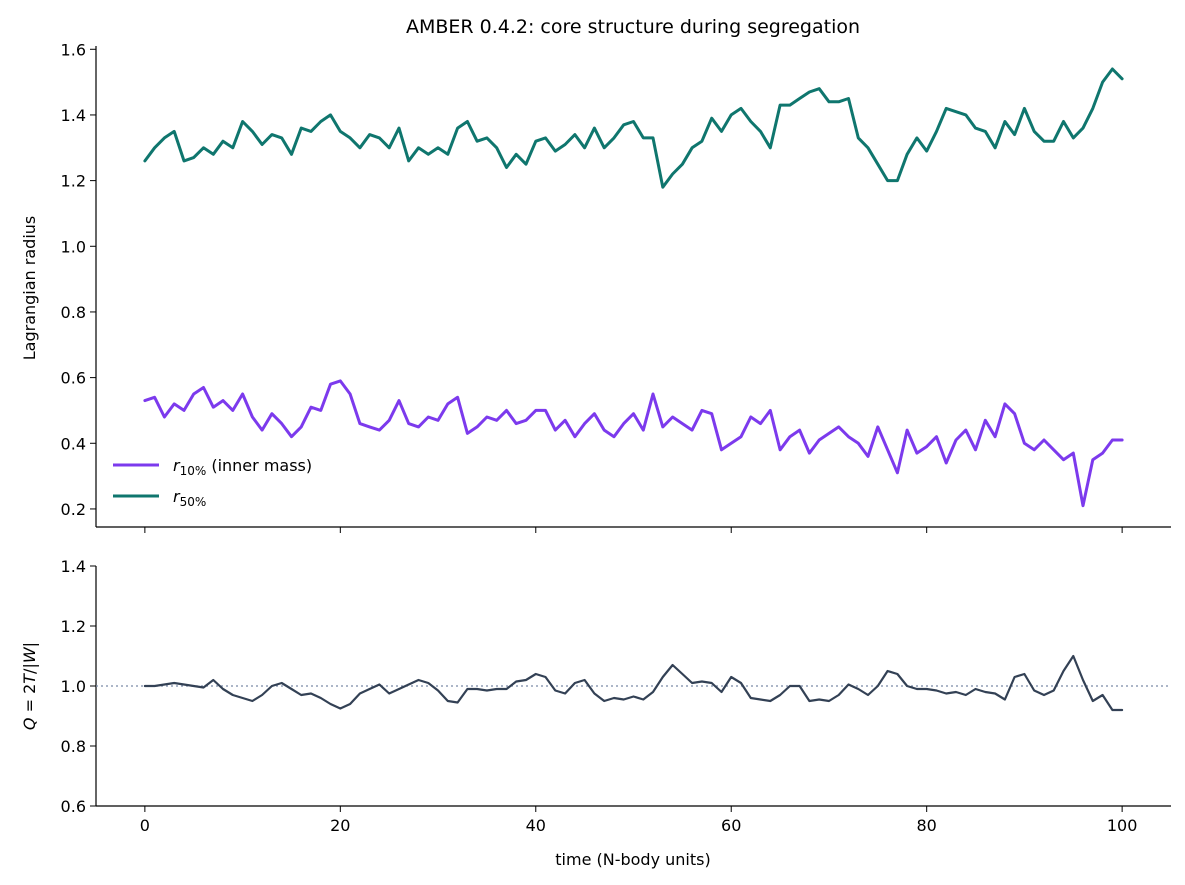 The height and width of the screenshot is (885, 1185). What do you see at coordinates (73, 509) in the screenshot?
I see `y-tick-label: 0.2` at bounding box center [73, 509].